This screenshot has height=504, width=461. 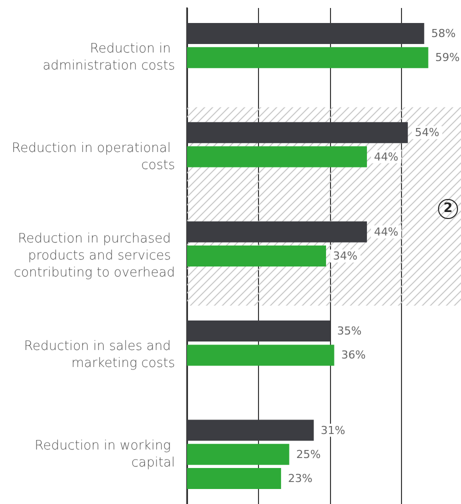 I want to click on data-label: 34%, so click(x=345, y=256).